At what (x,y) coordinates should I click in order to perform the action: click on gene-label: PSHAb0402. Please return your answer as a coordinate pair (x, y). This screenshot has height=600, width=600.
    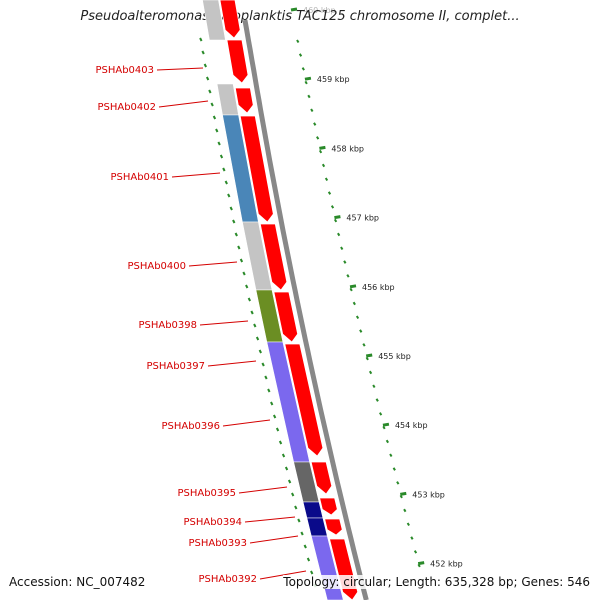
    Looking at the image, I should click on (126, 107).